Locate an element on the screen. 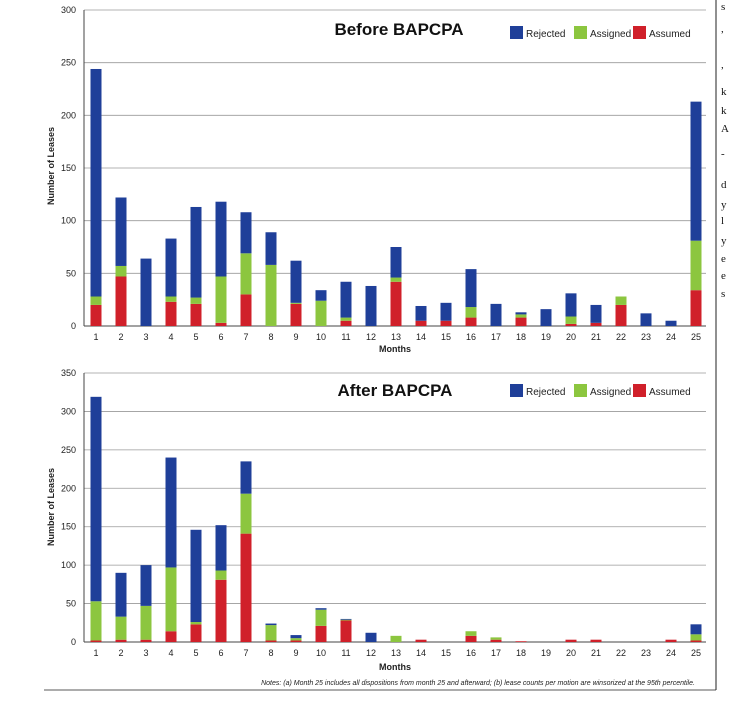 Image resolution: width=747 pixels, height=725 pixels. x-tick-label: 10 is located at coordinates (321, 337).